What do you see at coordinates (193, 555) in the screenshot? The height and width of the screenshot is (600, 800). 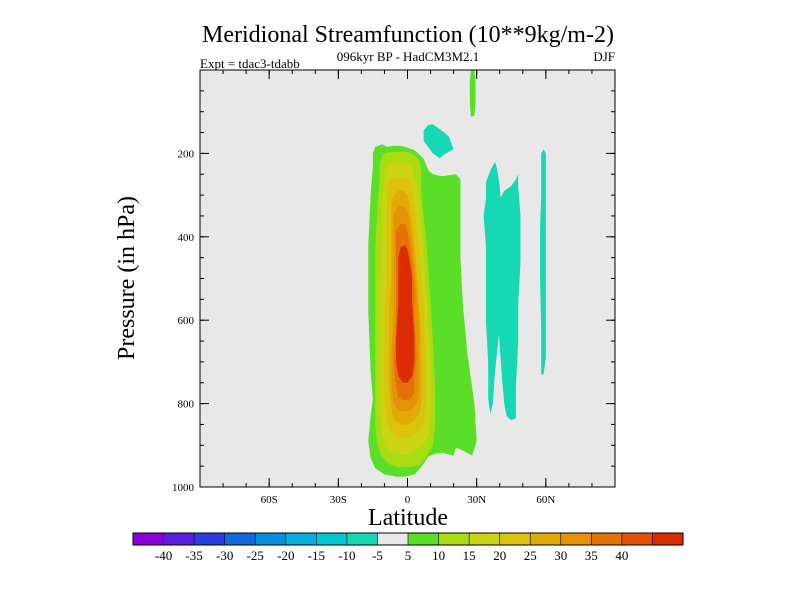 I see `colorbar-label: -35` at bounding box center [193, 555].